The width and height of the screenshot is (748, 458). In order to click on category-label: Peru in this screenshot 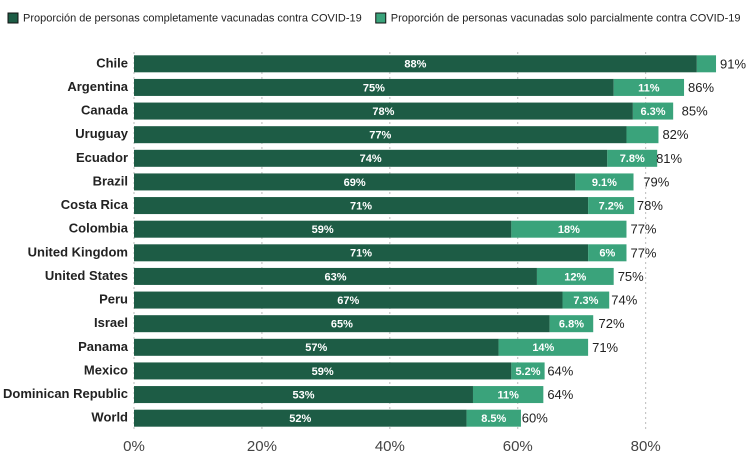, I will do `click(113, 299)`.